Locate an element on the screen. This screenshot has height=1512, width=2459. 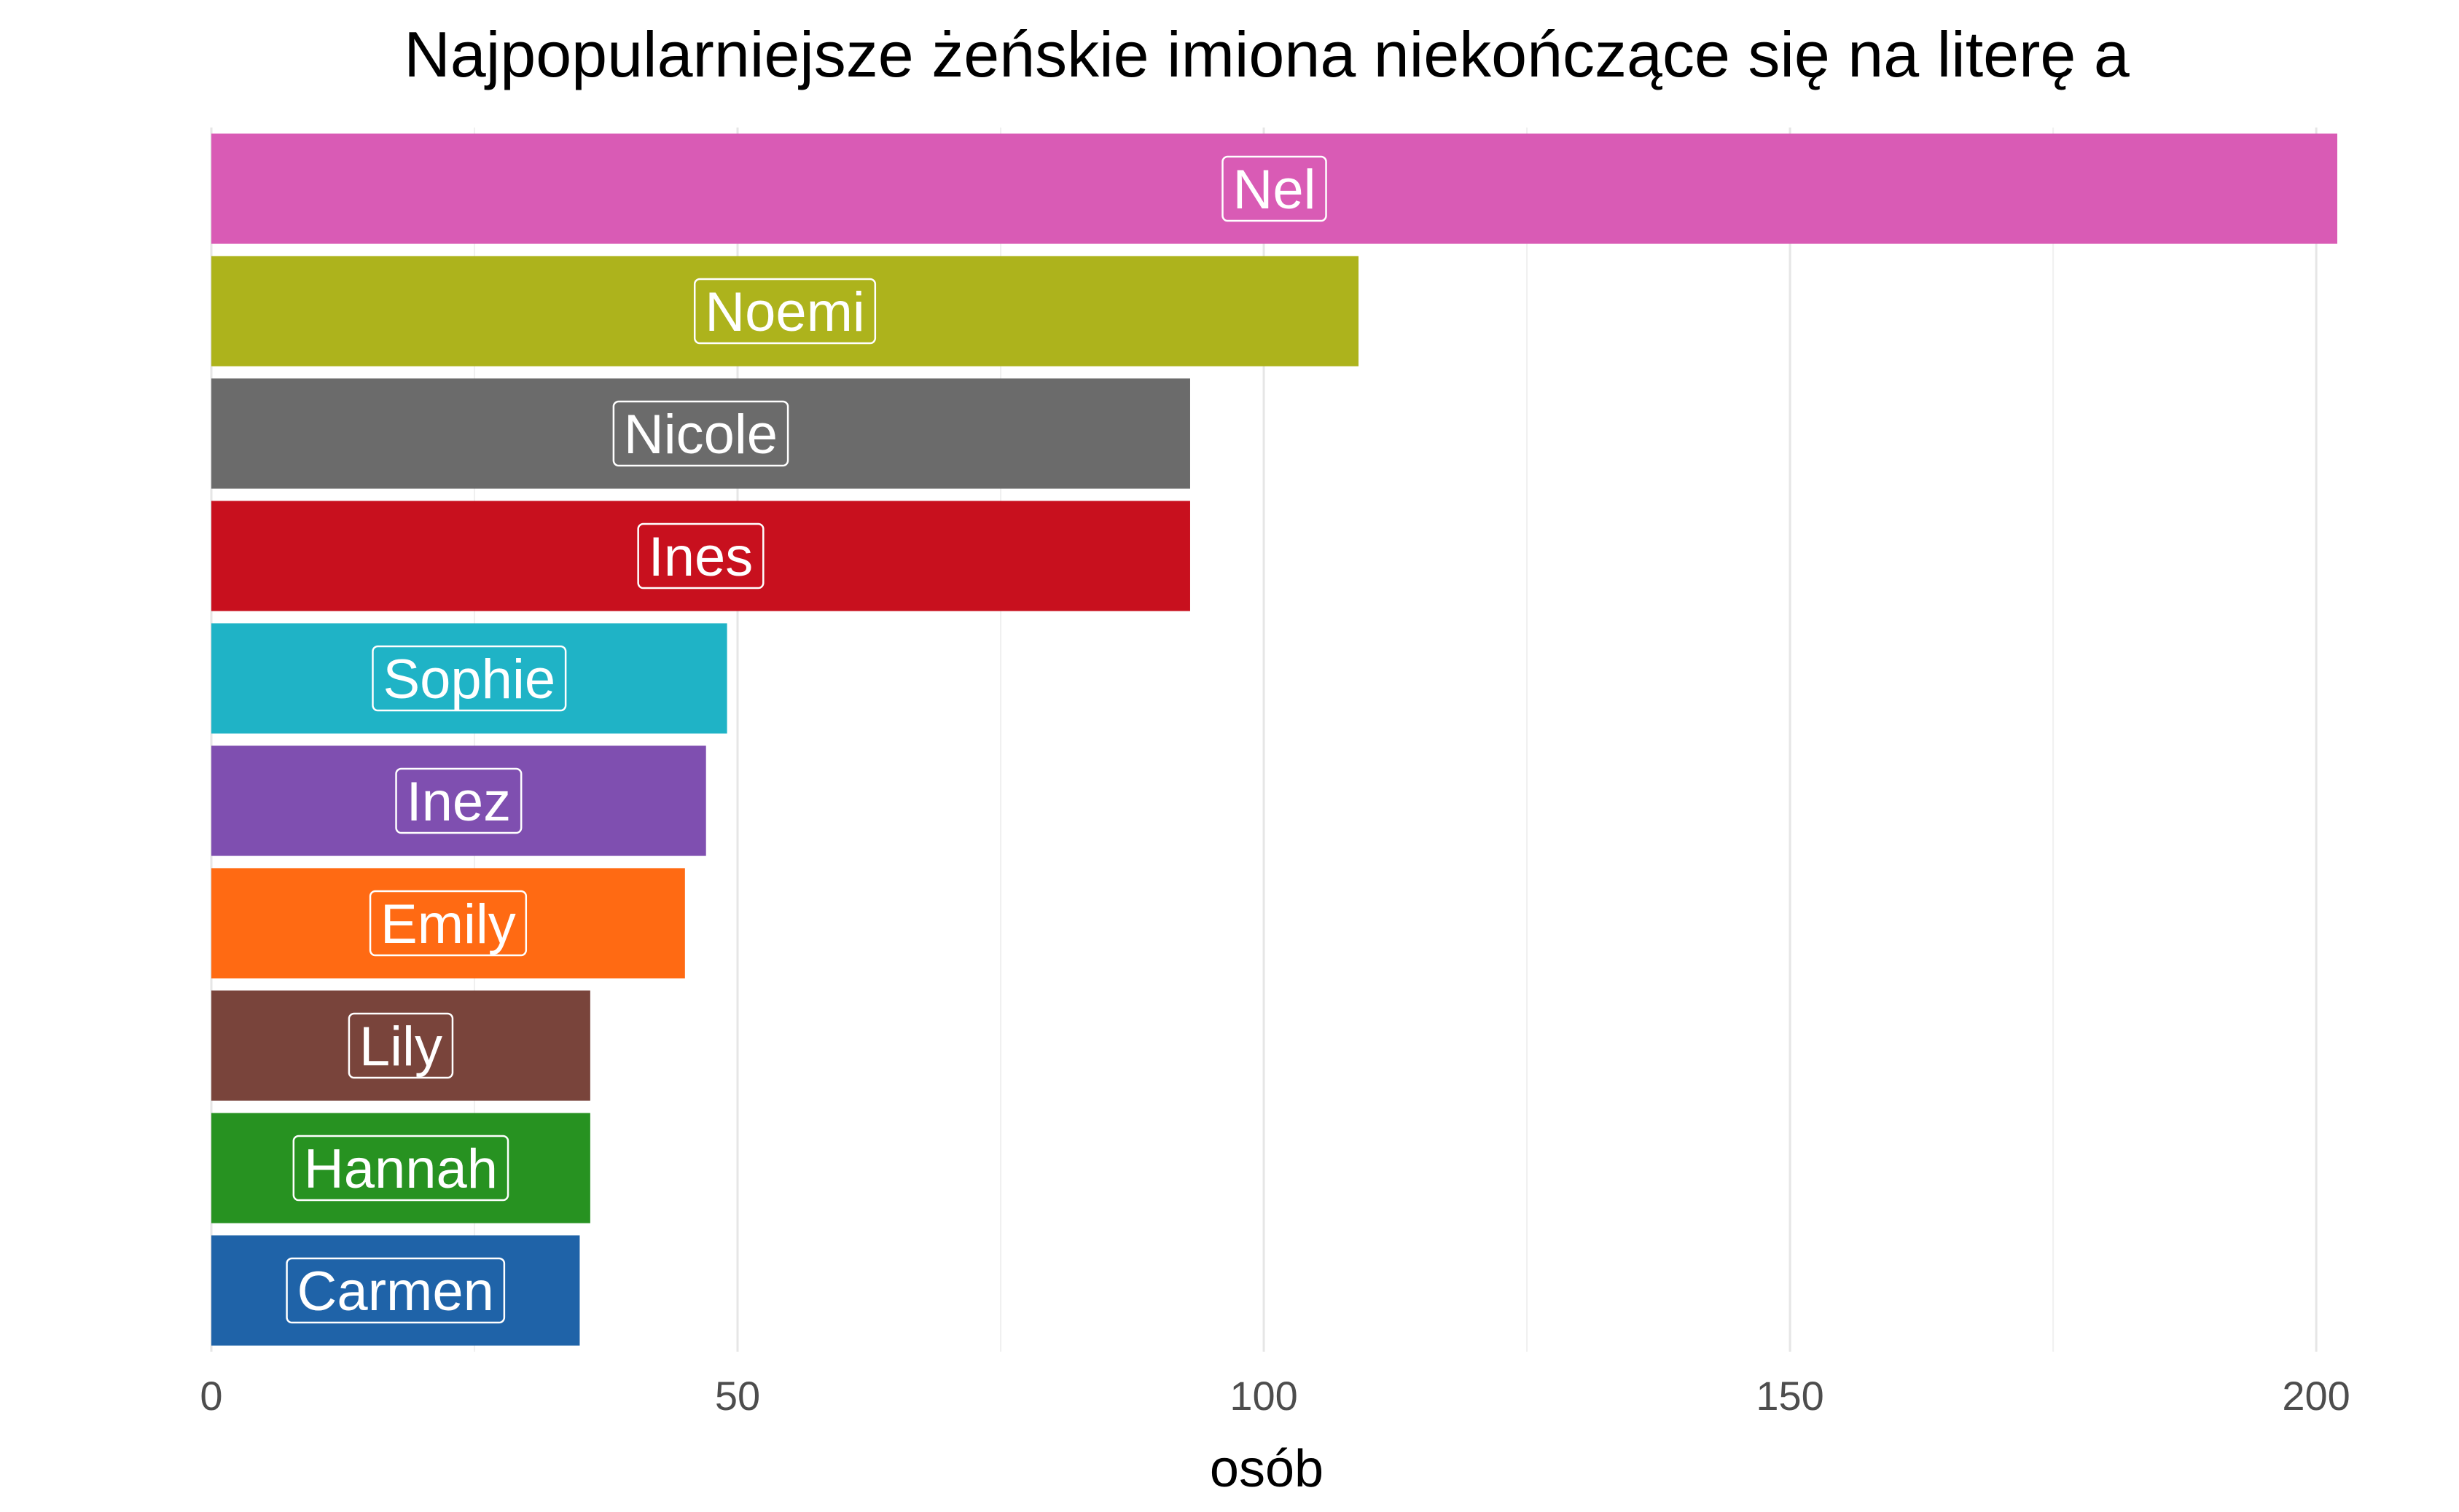
bar-noemi is located at coordinates (785, 311).